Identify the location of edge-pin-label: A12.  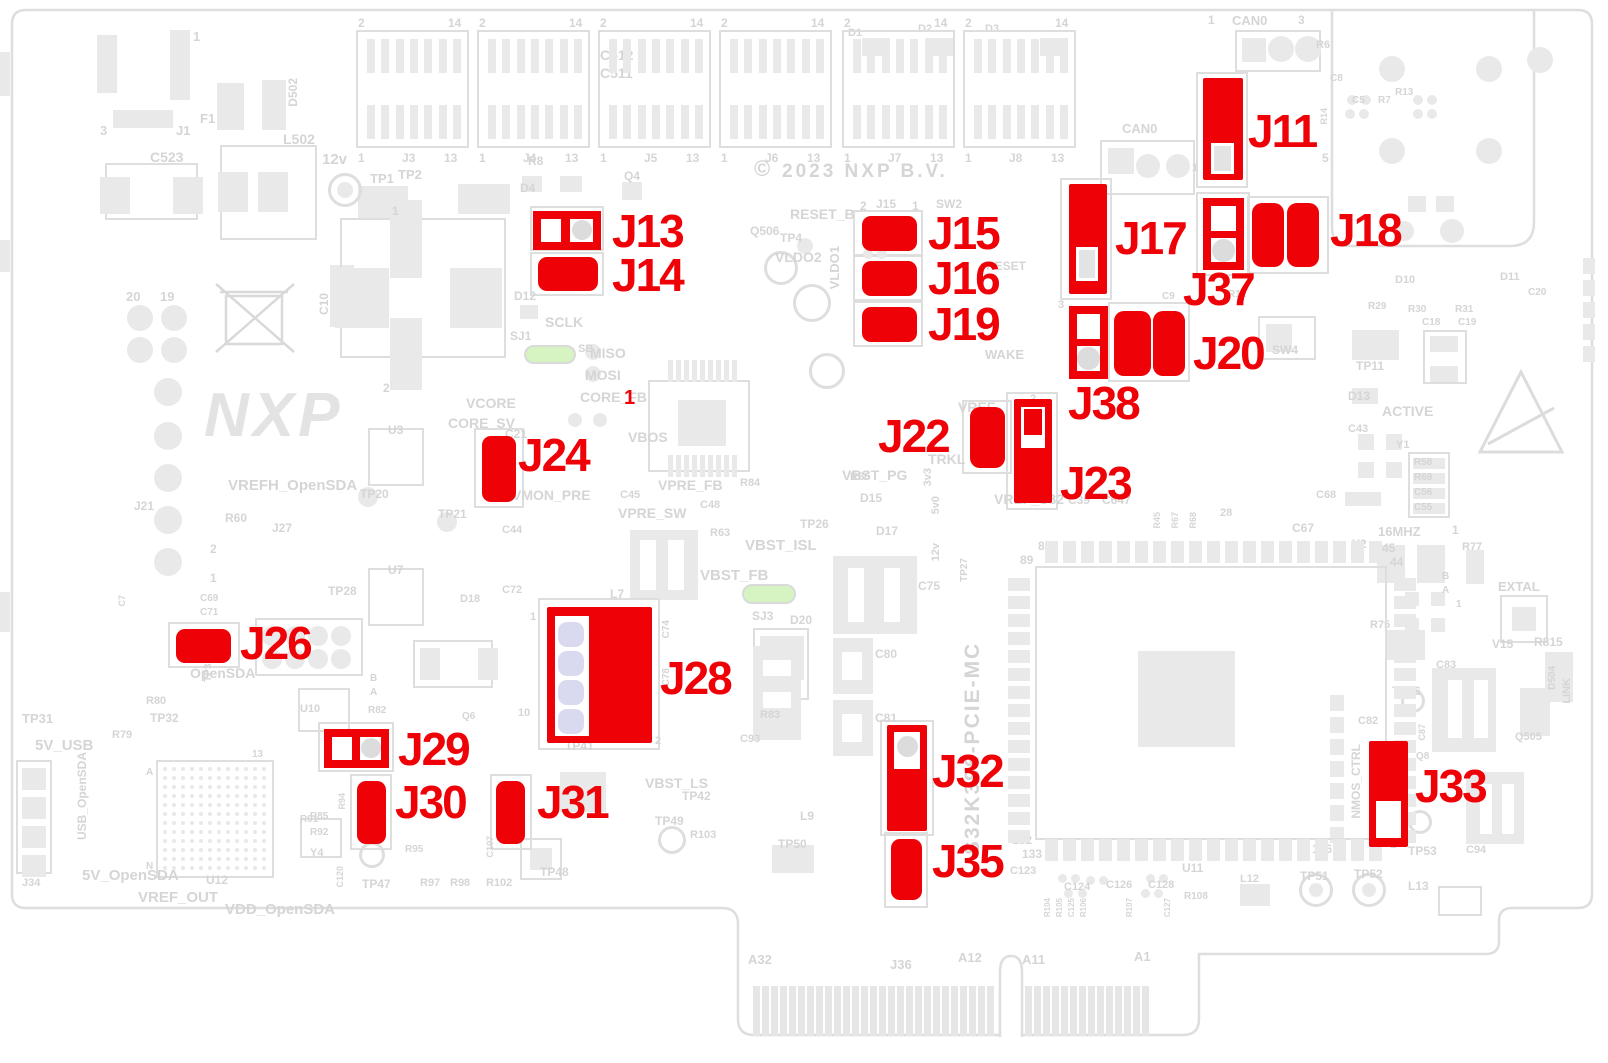
(970, 957).